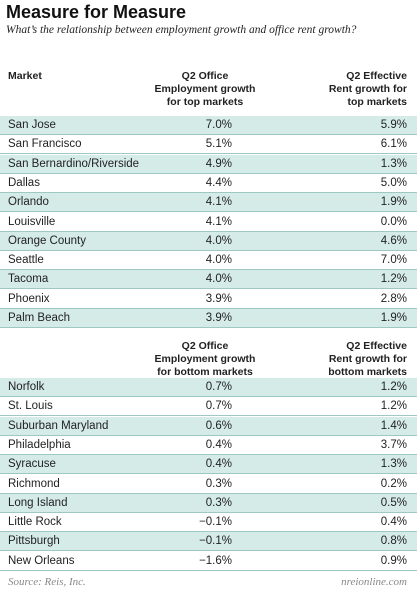 The width and height of the screenshot is (417, 600). What do you see at coordinates (393, 541) in the screenshot?
I see `value: 0.8%` at bounding box center [393, 541].